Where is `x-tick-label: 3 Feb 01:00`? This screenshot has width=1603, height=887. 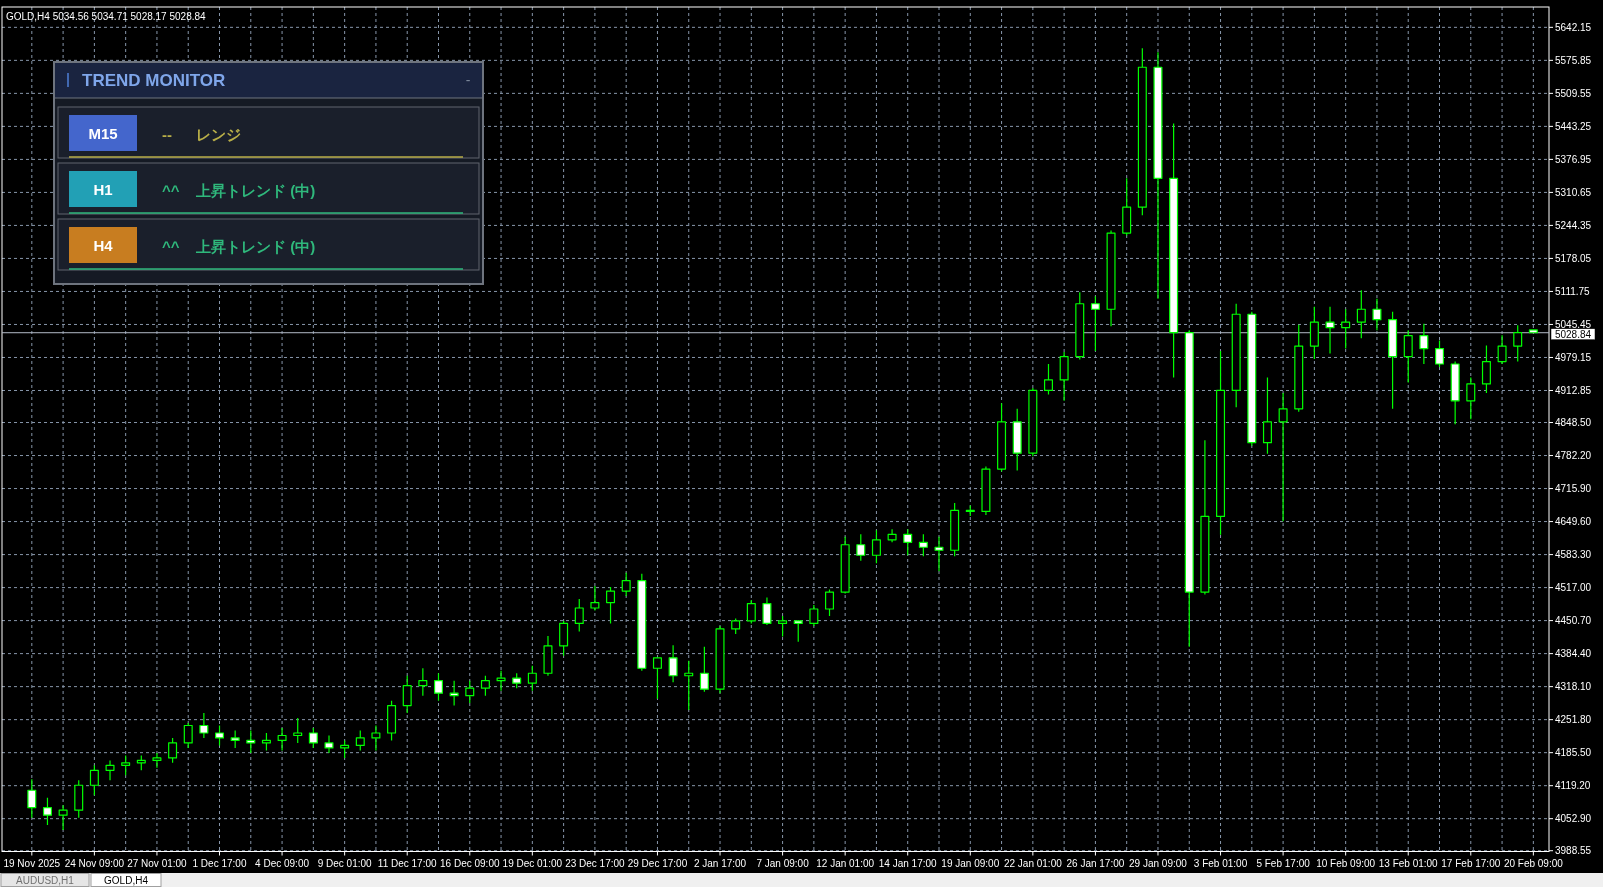
x-tick-label: 3 Feb 01:00 is located at coordinates (1220, 863).